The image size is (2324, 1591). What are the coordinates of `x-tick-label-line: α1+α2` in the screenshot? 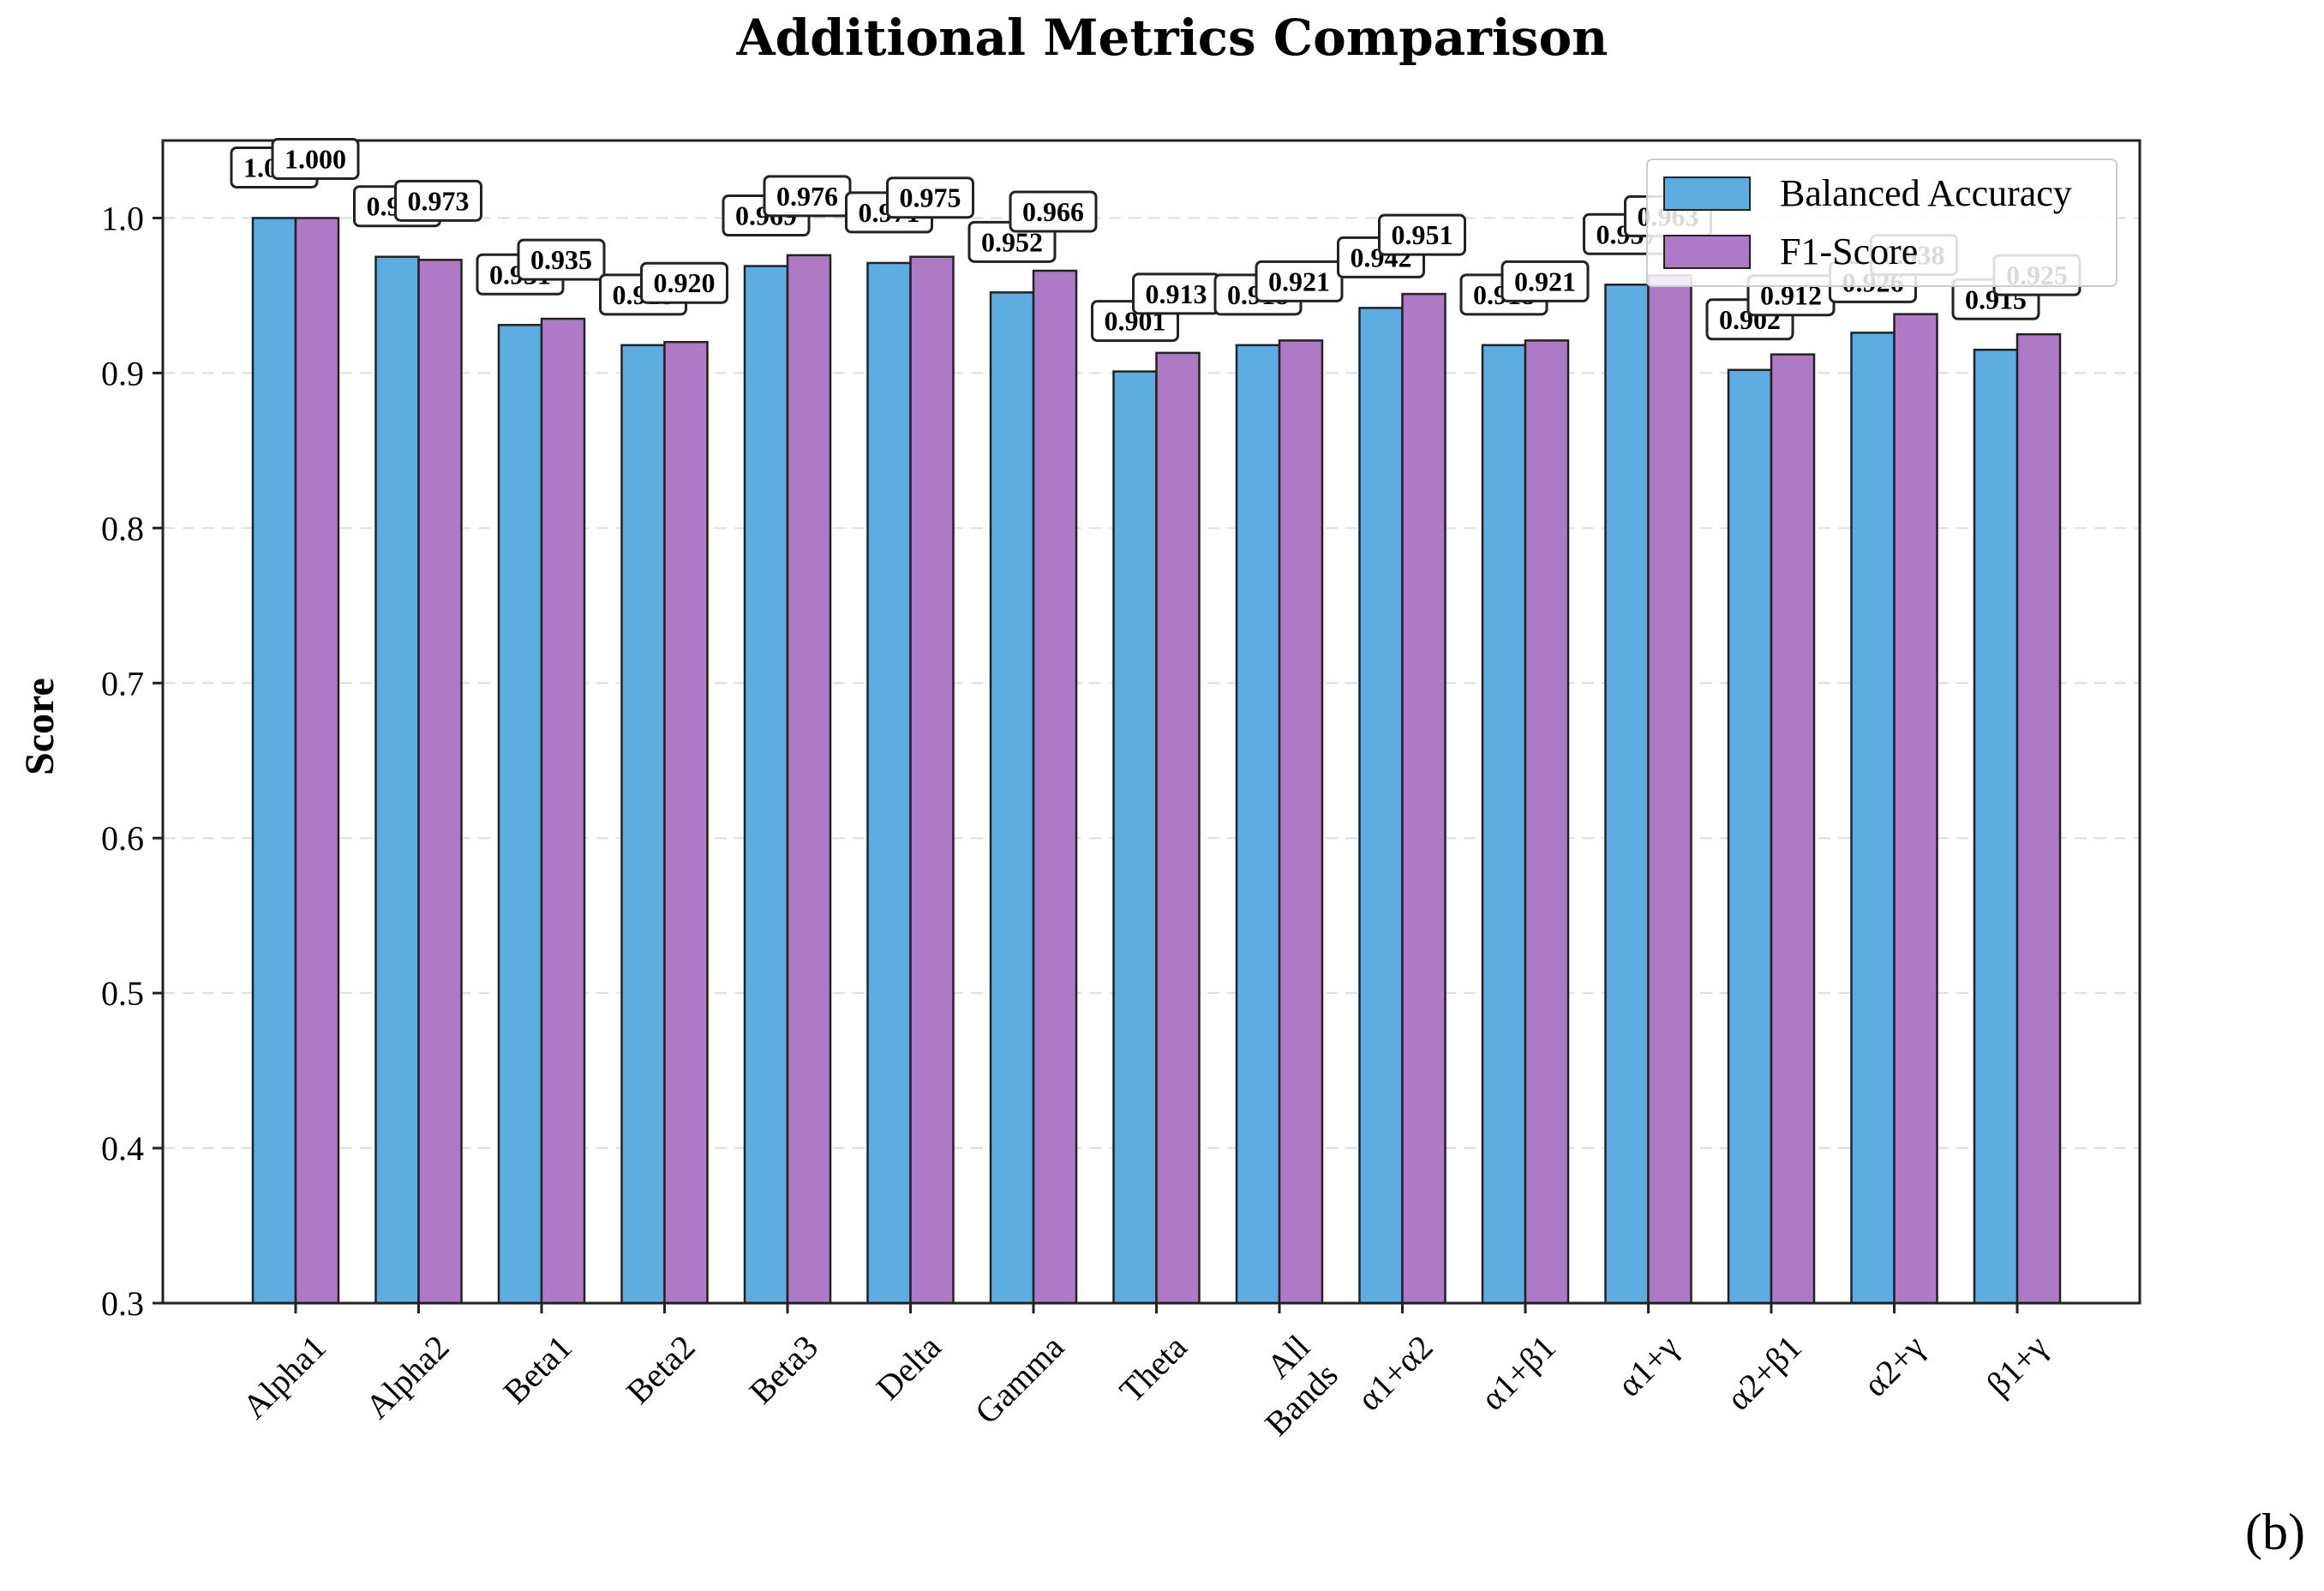 It's located at (1396, 1372).